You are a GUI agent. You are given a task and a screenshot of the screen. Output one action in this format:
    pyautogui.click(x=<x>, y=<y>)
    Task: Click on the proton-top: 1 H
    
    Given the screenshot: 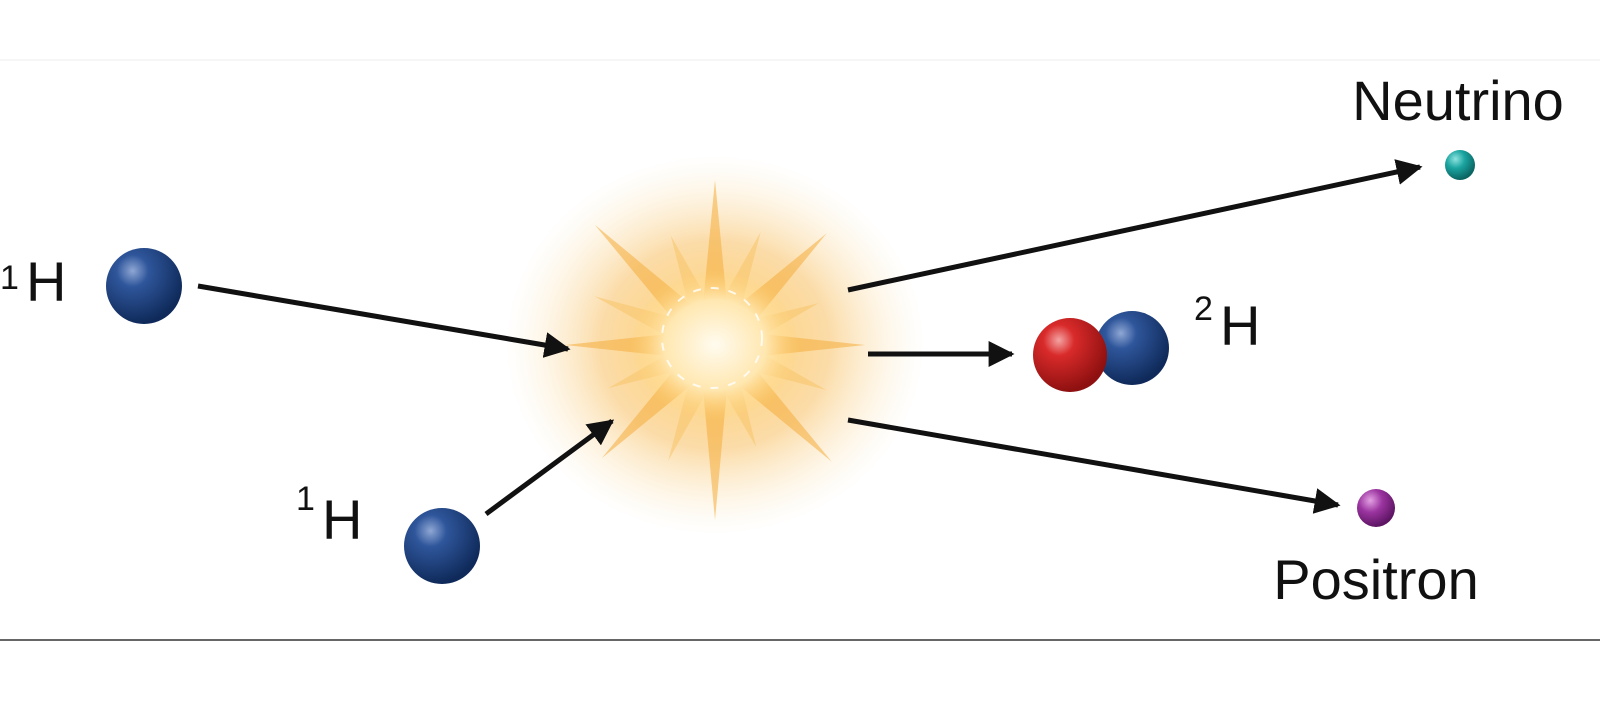 What is the action you would take?
    pyautogui.click(x=91, y=286)
    